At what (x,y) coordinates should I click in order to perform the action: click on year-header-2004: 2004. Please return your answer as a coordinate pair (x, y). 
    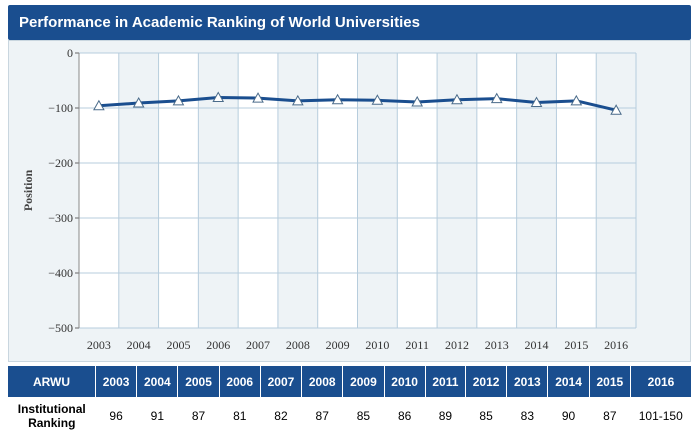
    Looking at the image, I should click on (157, 381).